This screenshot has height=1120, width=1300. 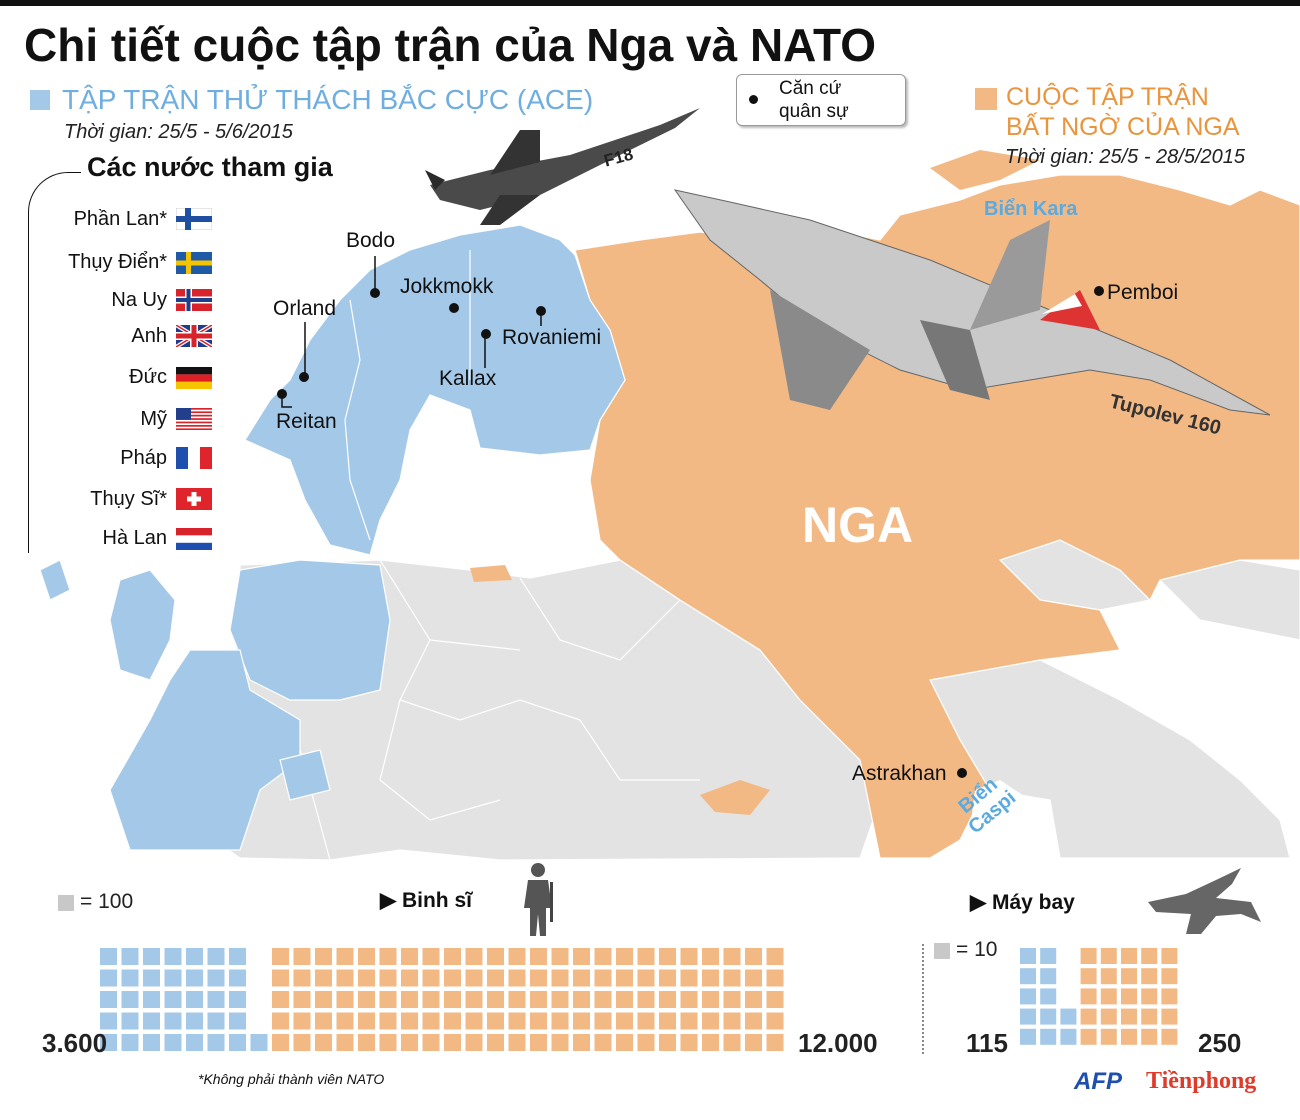 What do you see at coordinates (194, 300) in the screenshot?
I see `norway-flag-icon` at bounding box center [194, 300].